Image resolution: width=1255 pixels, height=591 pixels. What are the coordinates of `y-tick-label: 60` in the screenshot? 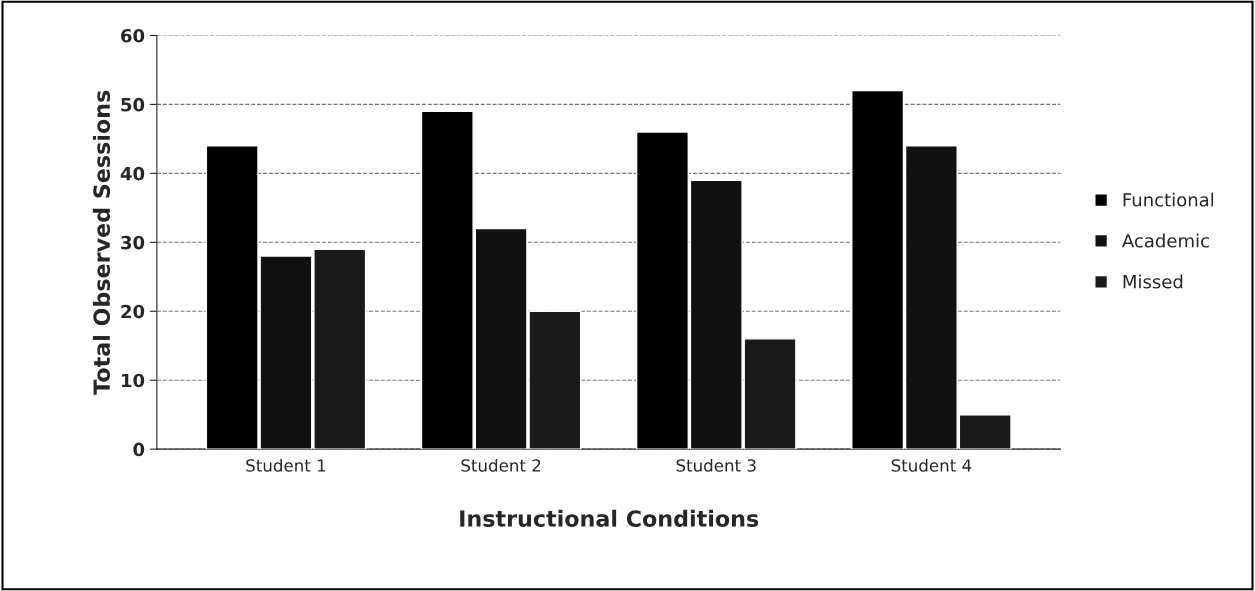 It's located at (133, 35).